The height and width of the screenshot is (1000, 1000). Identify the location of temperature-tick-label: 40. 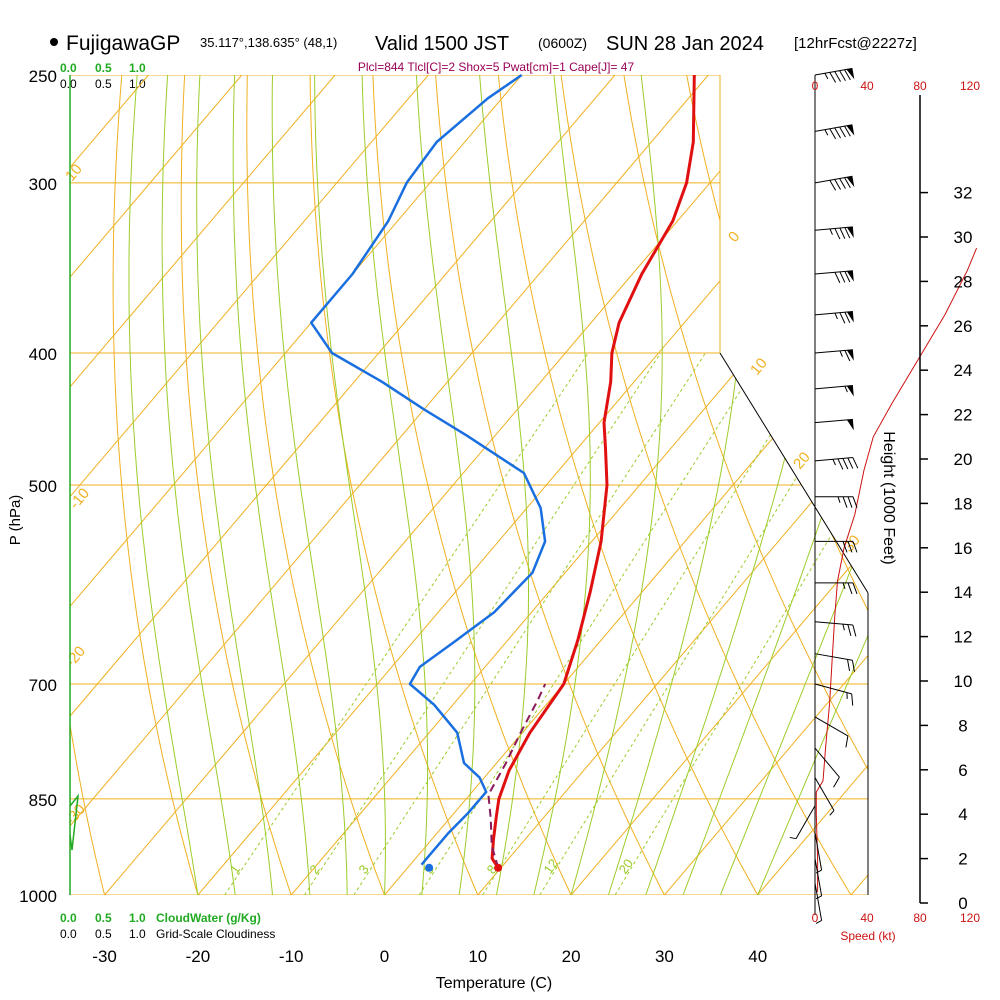
(757, 956).